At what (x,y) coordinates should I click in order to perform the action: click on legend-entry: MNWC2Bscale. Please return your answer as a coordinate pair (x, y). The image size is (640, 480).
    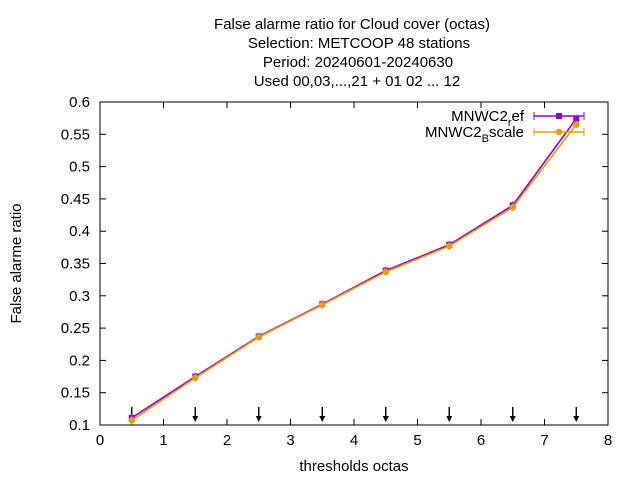
    Looking at the image, I should click on (505, 134).